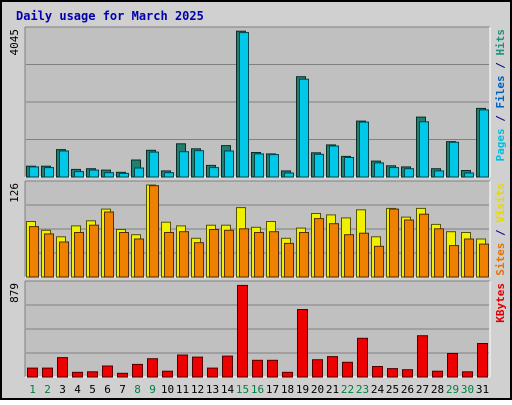 The image size is (512, 405). What do you see at coordinates (212, 389) in the screenshot?
I see `x-tick-label: 13` at bounding box center [212, 389].